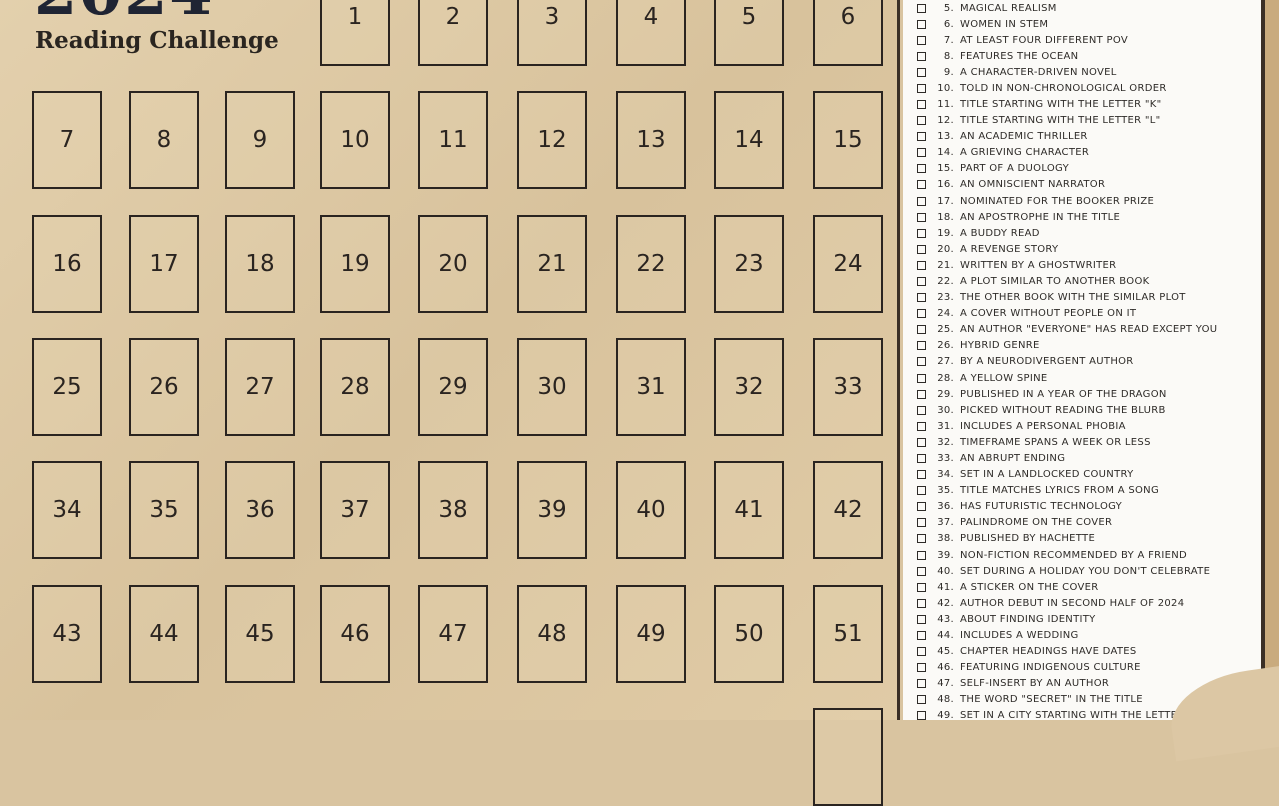 The width and height of the screenshot is (1279, 806). Describe the element at coordinates (749, 263) in the screenshot. I see `book-box: 23` at that location.